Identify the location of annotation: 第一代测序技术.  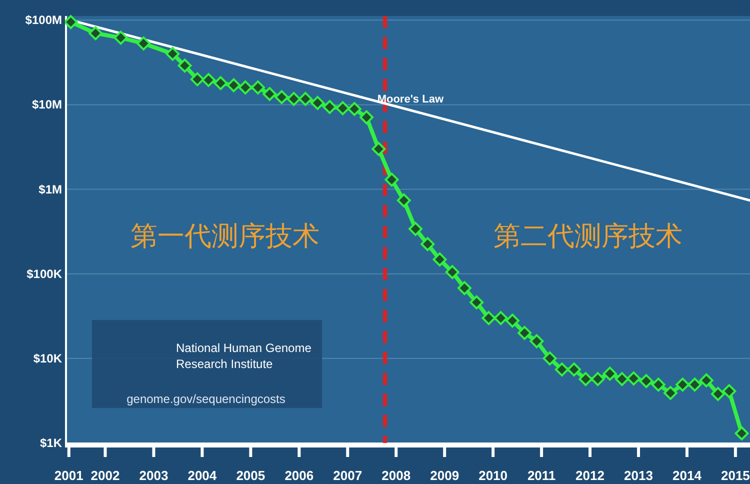
(225, 236).